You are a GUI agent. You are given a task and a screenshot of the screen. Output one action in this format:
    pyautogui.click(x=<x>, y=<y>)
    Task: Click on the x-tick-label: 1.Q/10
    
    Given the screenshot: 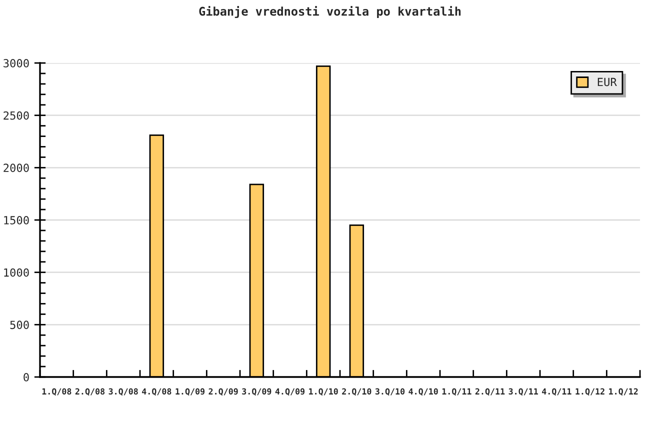 What is the action you would take?
    pyautogui.click(x=323, y=392)
    